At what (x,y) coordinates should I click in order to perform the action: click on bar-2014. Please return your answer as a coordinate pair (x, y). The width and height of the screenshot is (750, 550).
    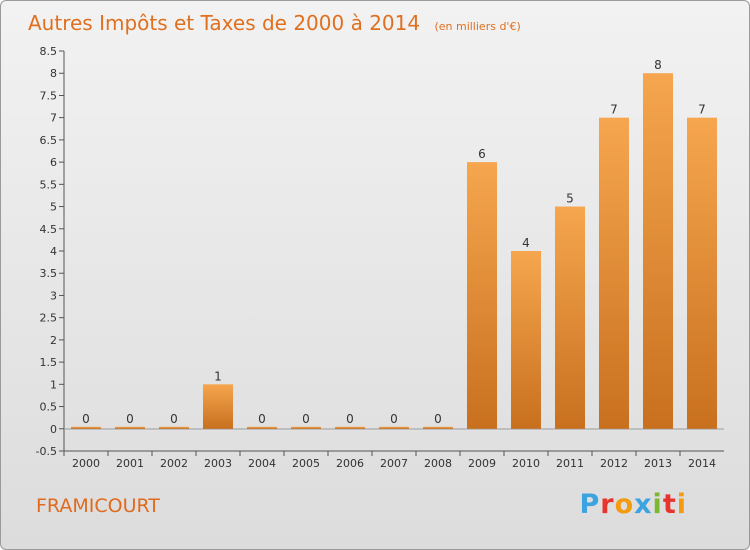
    Looking at the image, I should click on (702, 273).